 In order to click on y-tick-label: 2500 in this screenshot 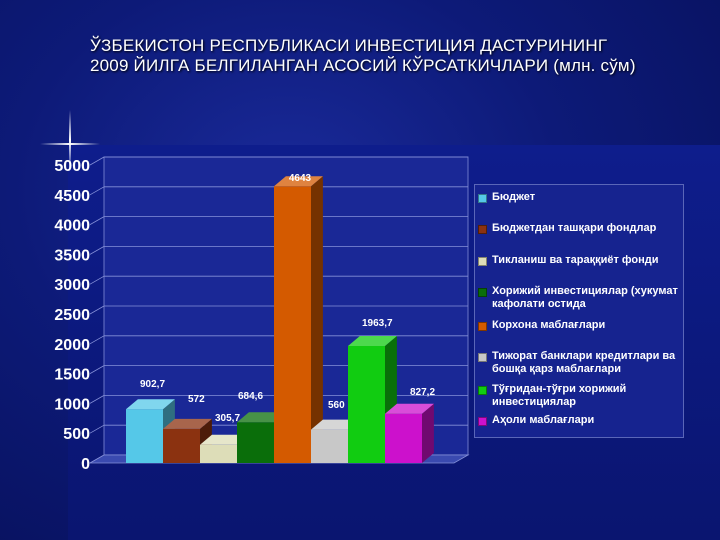, I will do `click(72, 315)`.